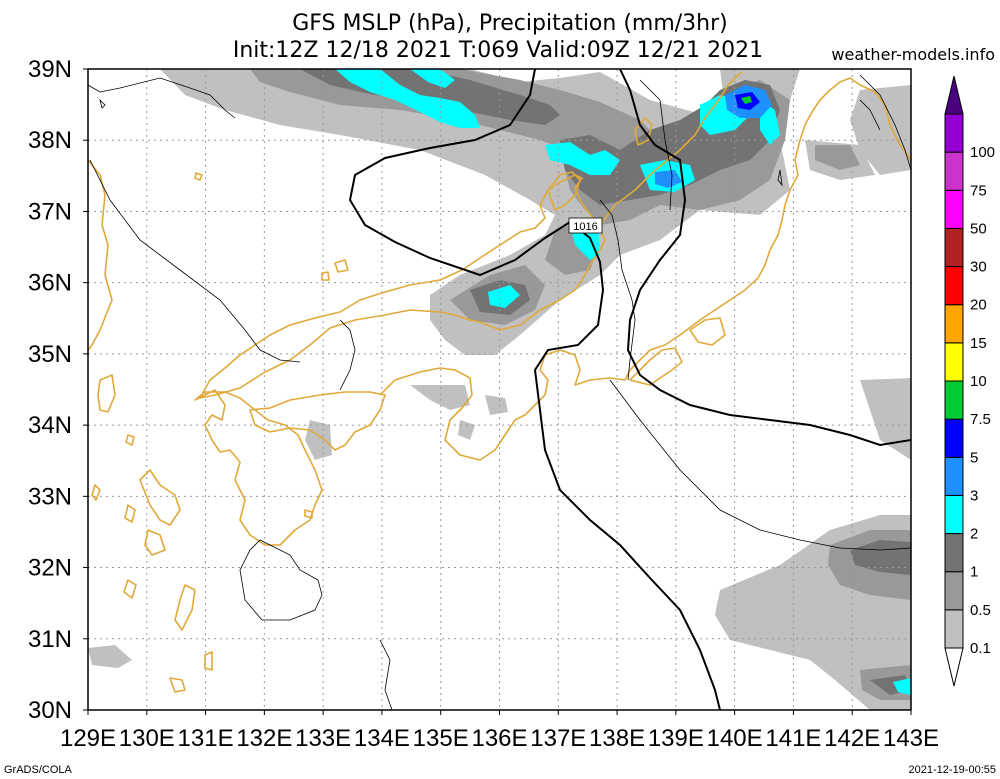 The image size is (1000, 779). Describe the element at coordinates (978, 267) in the screenshot. I see `colorbar-tick-label: 30` at that location.